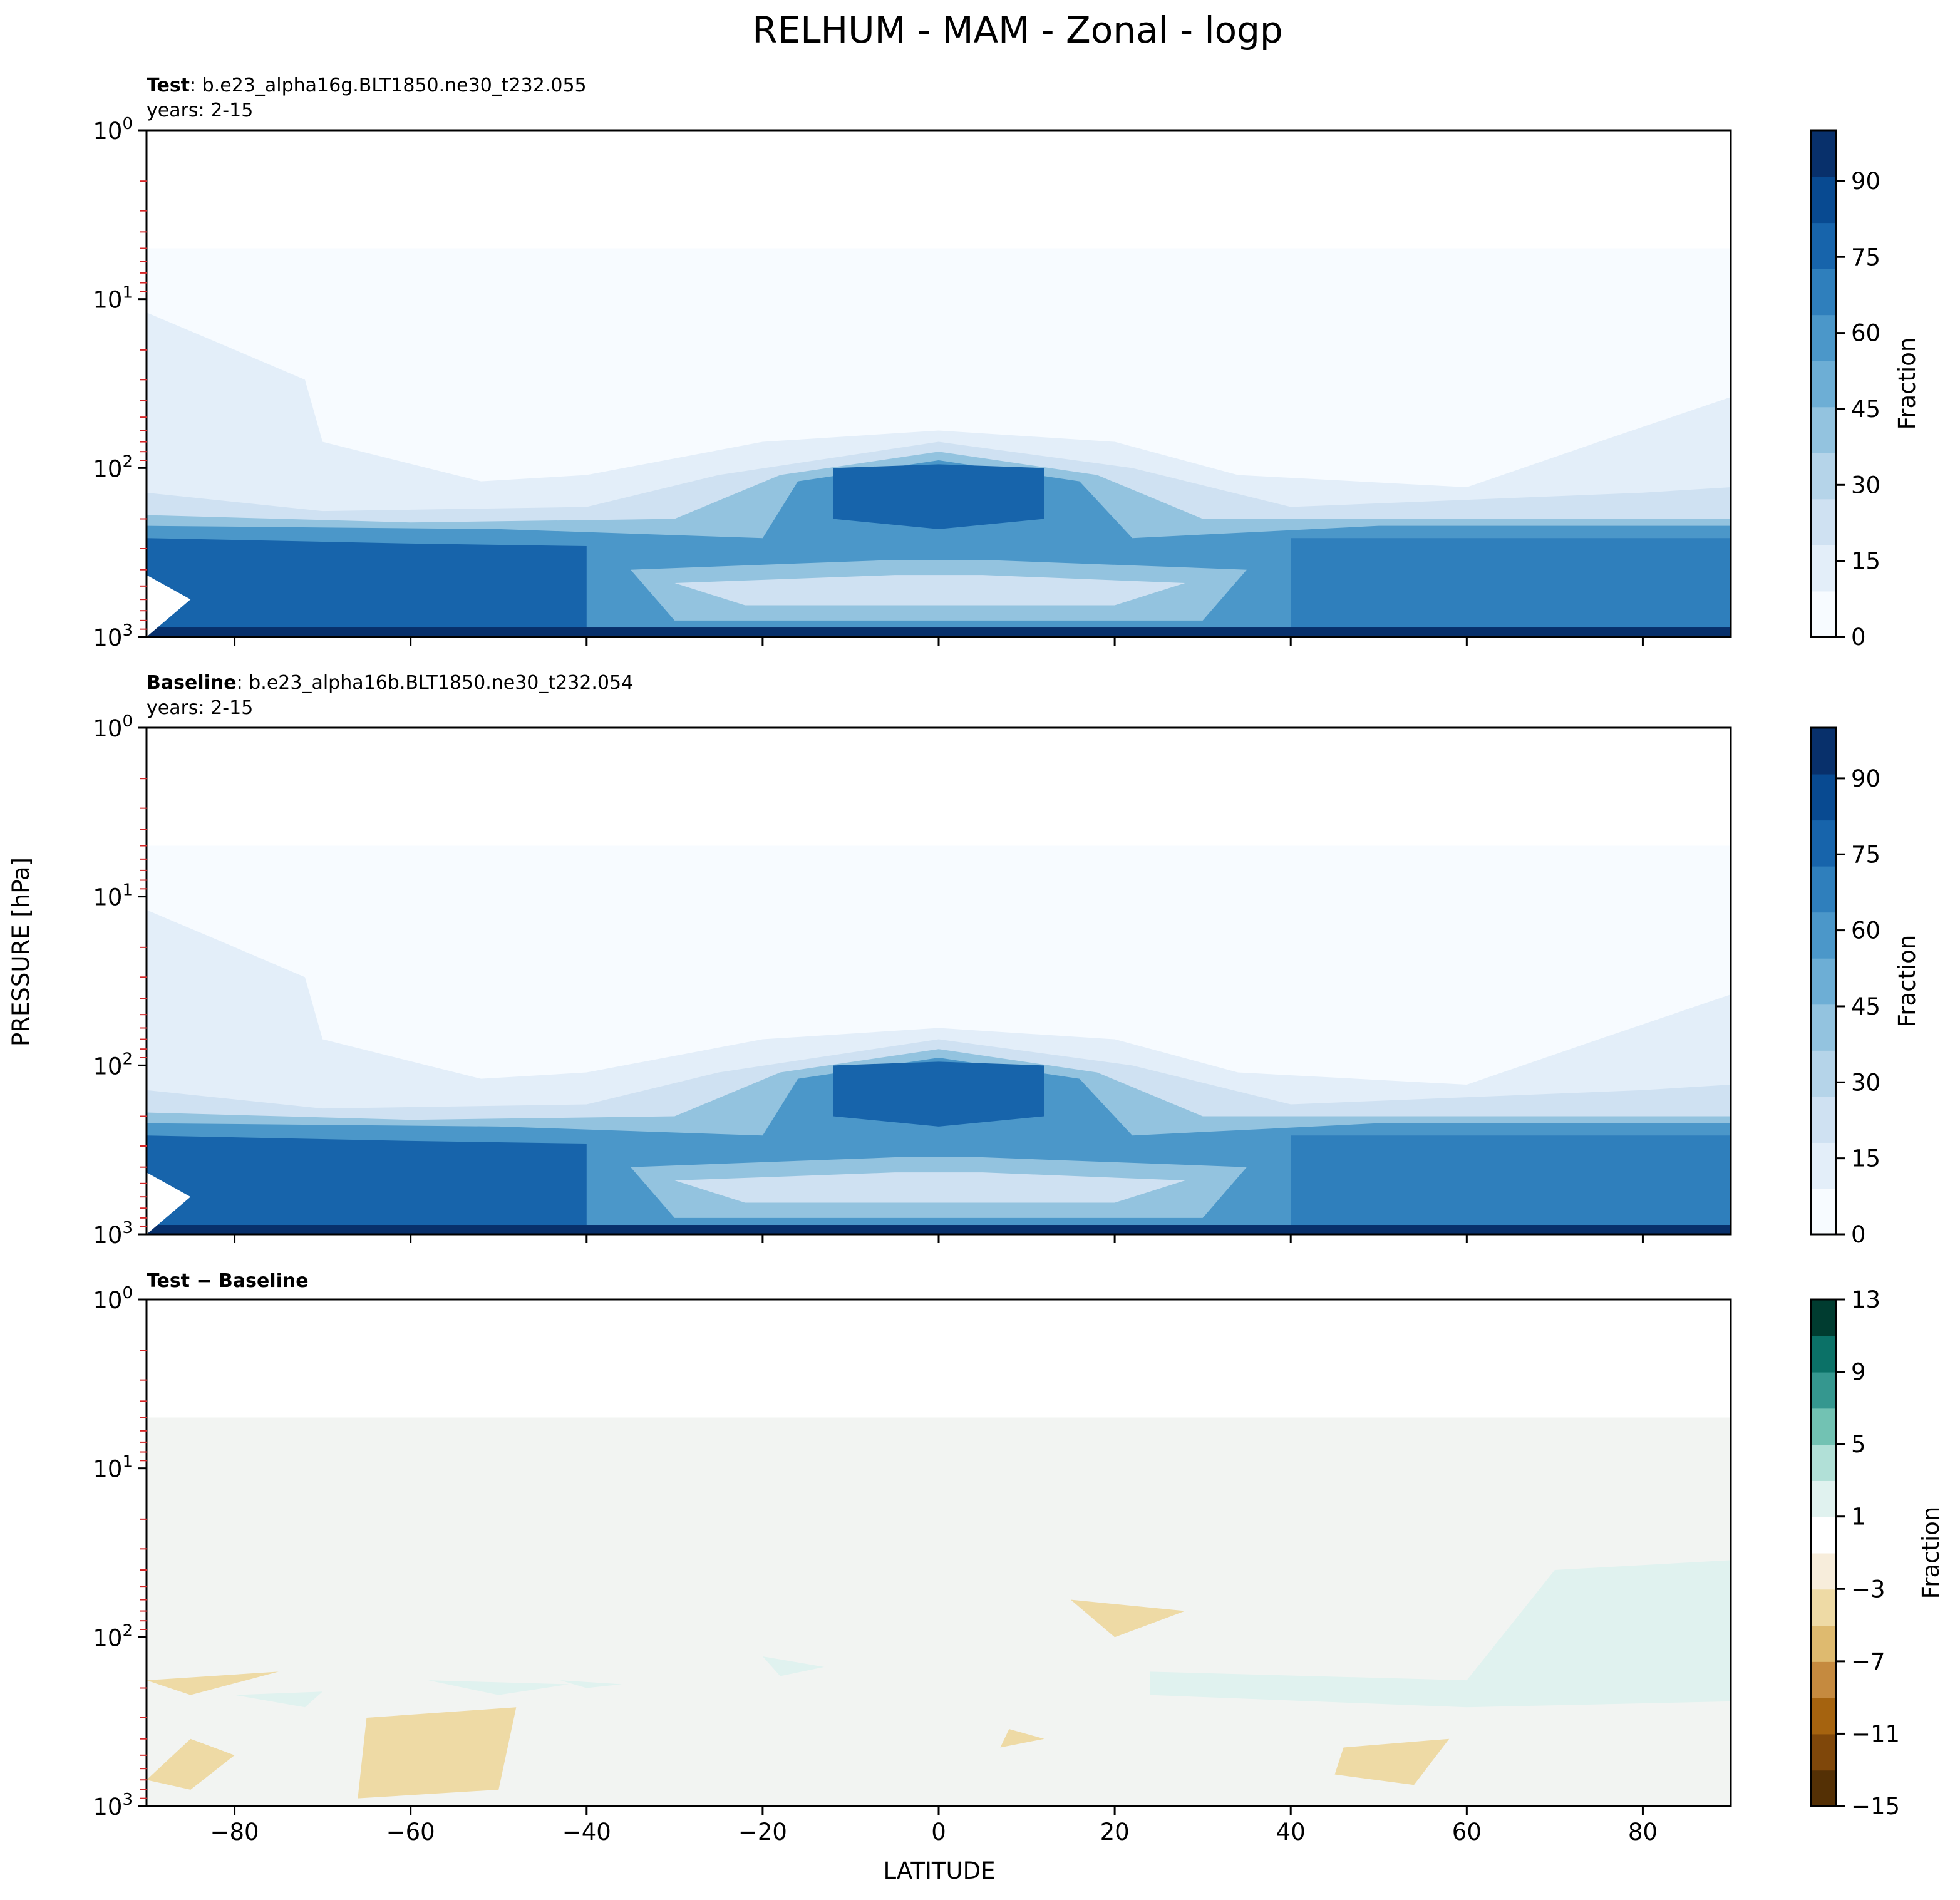 Image resolution: width=1960 pixels, height=1900 pixels. Describe the element at coordinates (169, 1203) in the screenshot. I see `field-mask` at that location.